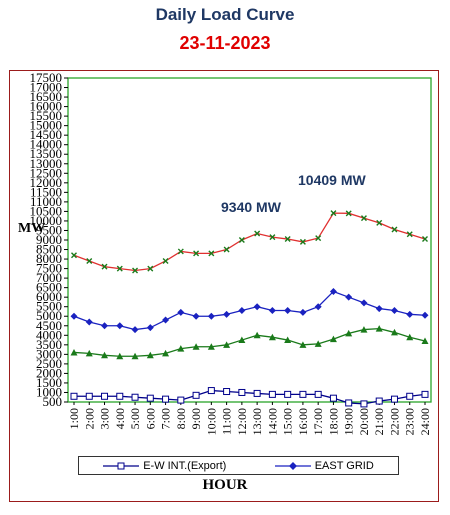 The height and width of the screenshot is (515, 450). What do you see at coordinates (49, 382) in the screenshot?
I see `y-tick-label-2: 1500` at bounding box center [49, 382].